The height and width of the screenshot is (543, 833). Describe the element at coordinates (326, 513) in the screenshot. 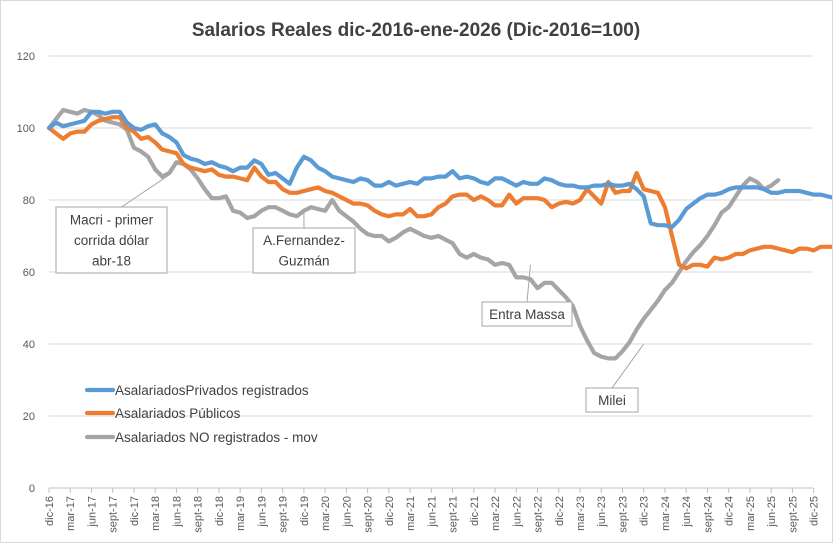

I see `x-tick-label: mar-20` at that location.